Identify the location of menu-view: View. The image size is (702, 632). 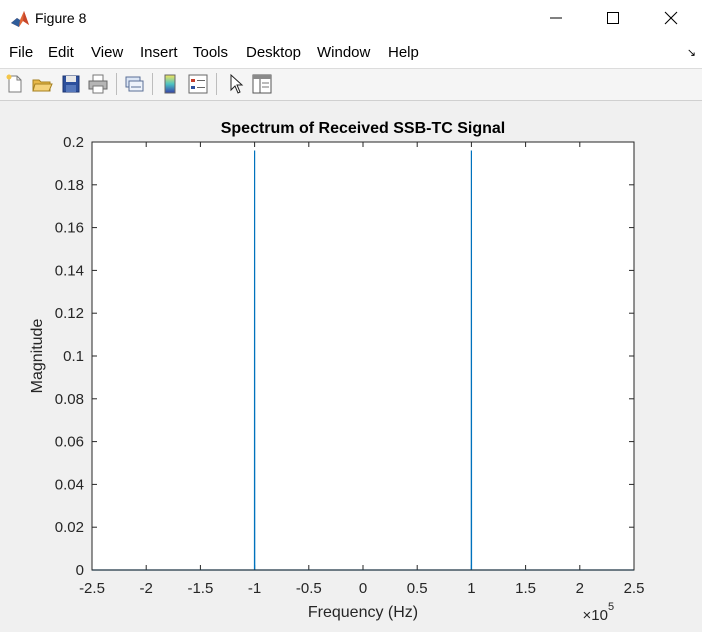
(107, 52).